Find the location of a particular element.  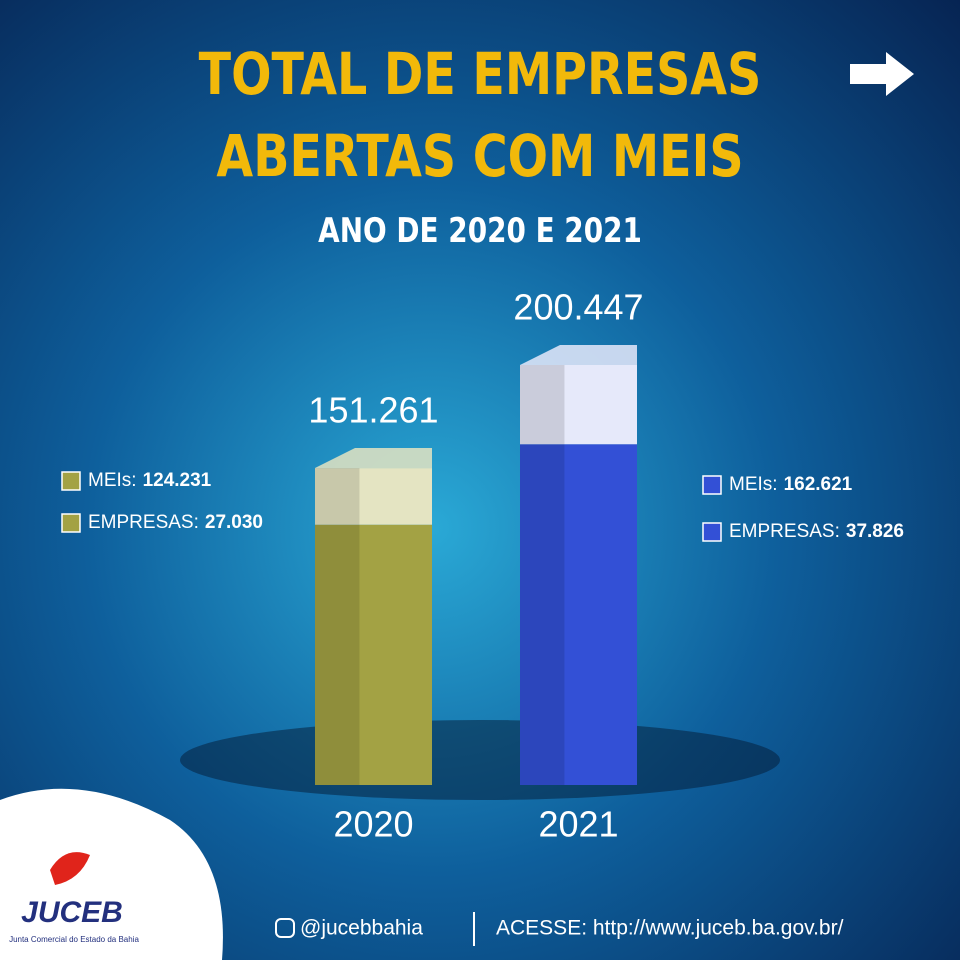

site-link: ACESSE: http://www.juceb.ba.gov.br/ is located at coordinates (670, 928).